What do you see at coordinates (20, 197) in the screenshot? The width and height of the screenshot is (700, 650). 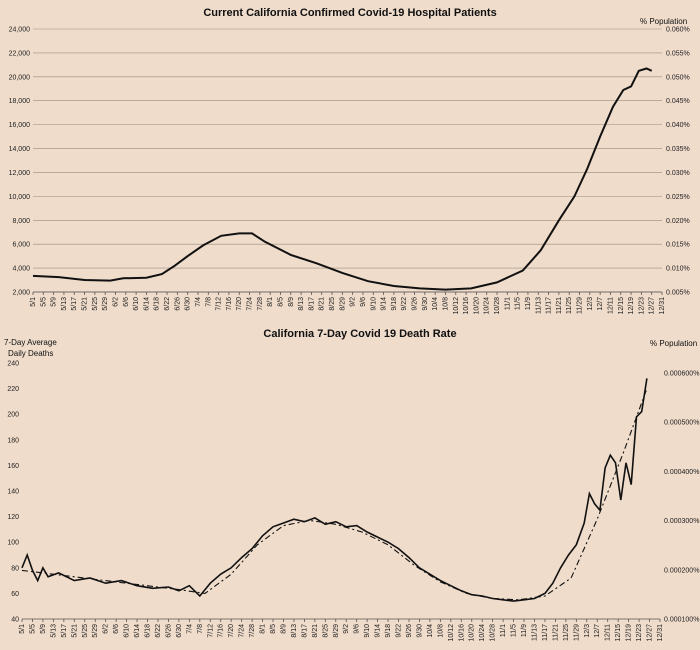 I see `y-tick-label: 10,000` at bounding box center [20, 197].